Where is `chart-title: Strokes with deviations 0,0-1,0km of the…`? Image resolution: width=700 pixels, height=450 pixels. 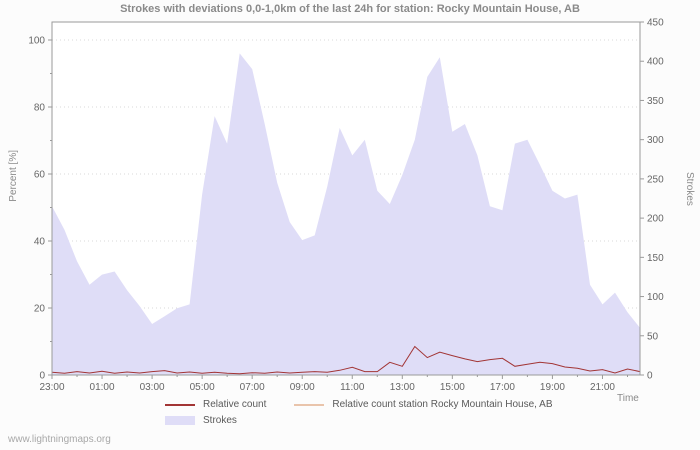
chart-title: Strokes with deviations 0,0-1,0km of the… is located at coordinates (350, 9).